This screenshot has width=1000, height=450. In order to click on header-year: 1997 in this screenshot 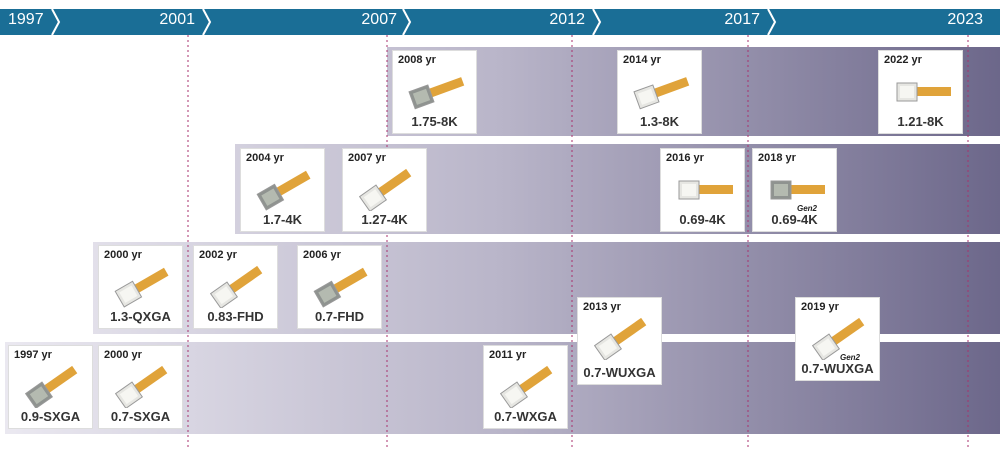, I will do `click(26, 19)`.